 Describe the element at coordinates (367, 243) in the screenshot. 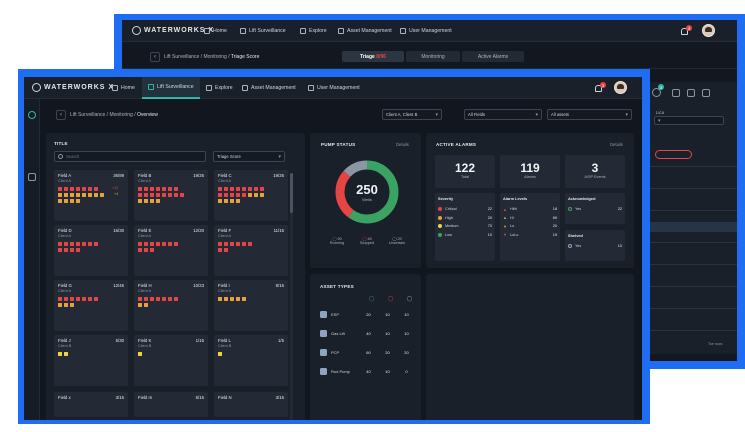

I see `stopped-label: Stopped` at that location.